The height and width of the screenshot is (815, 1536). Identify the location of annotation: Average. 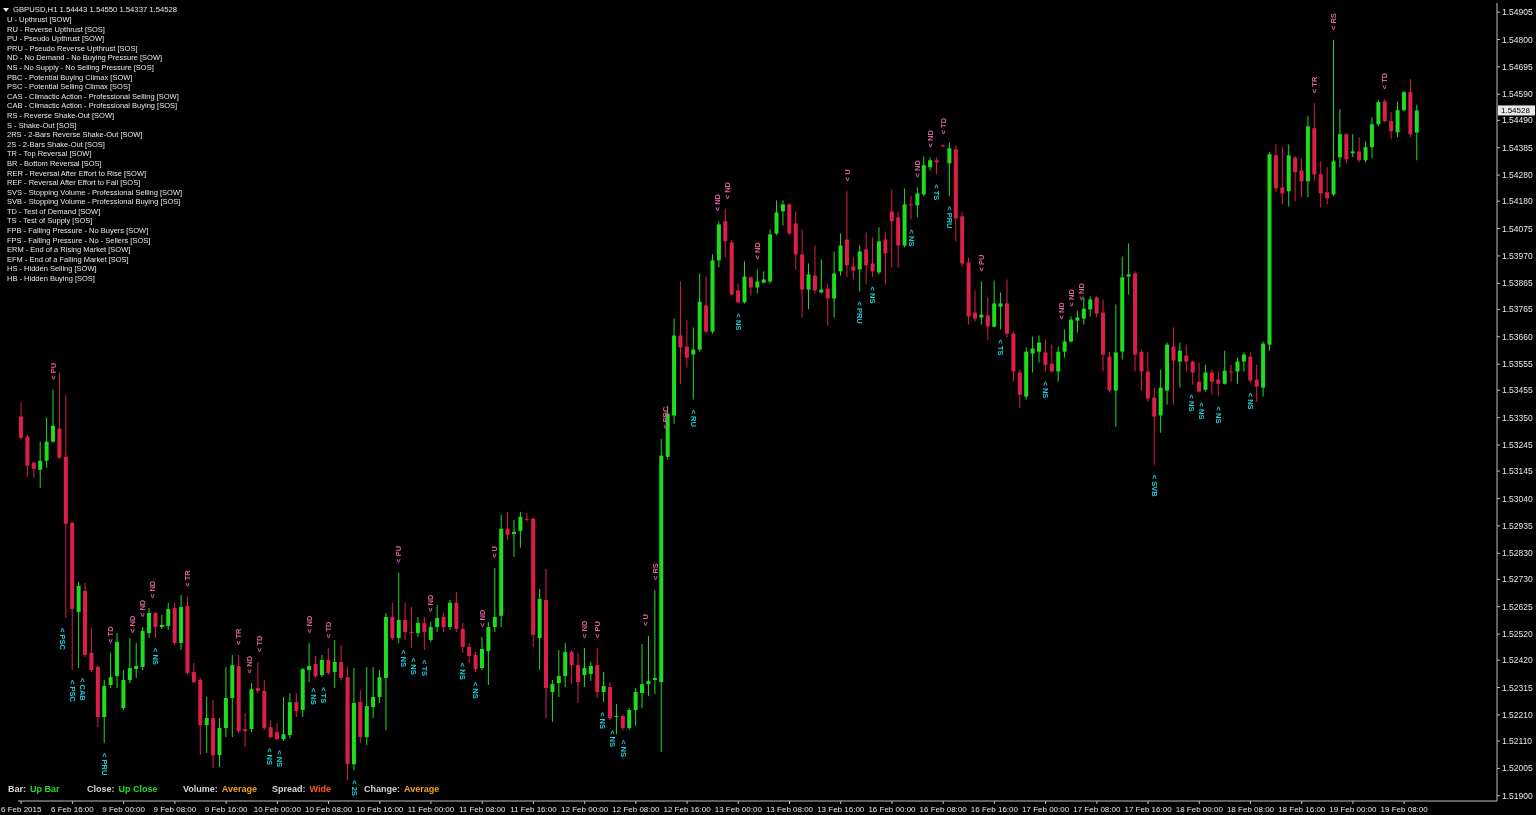
(422, 789).